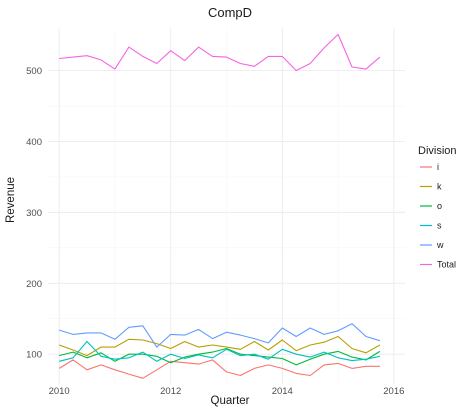 This screenshot has height=414, width=474. I want to click on legend-title: Division, so click(437, 151).